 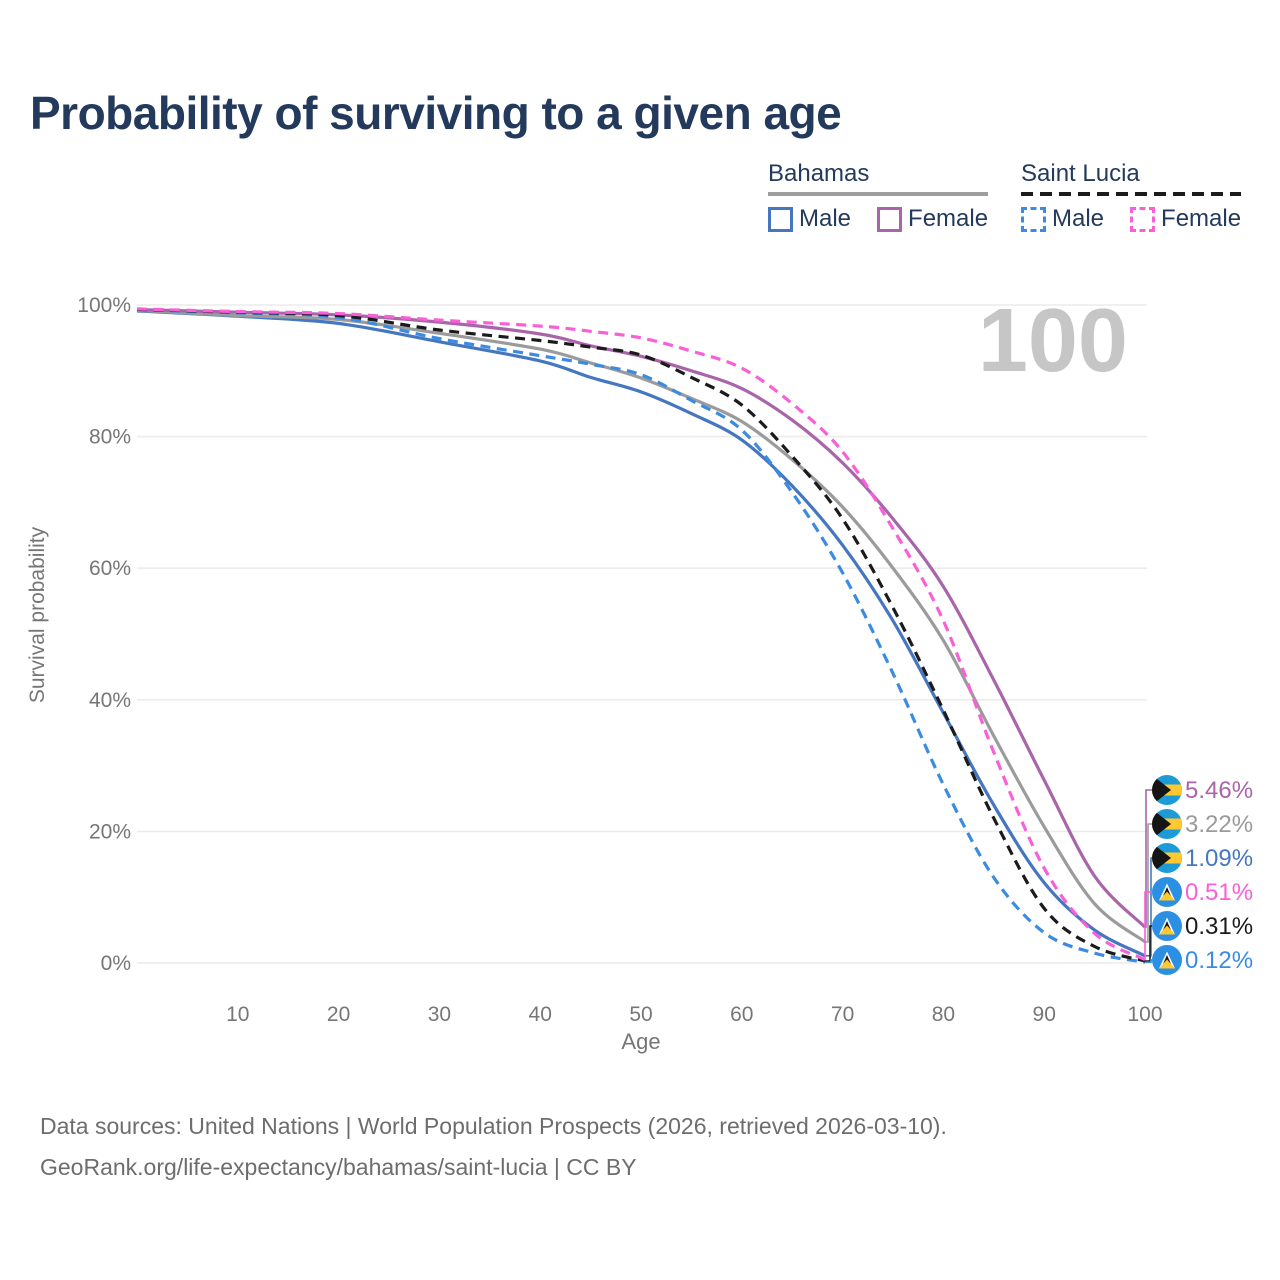 I want to click on legend-swatch-solid-purple, so click(x=890, y=219).